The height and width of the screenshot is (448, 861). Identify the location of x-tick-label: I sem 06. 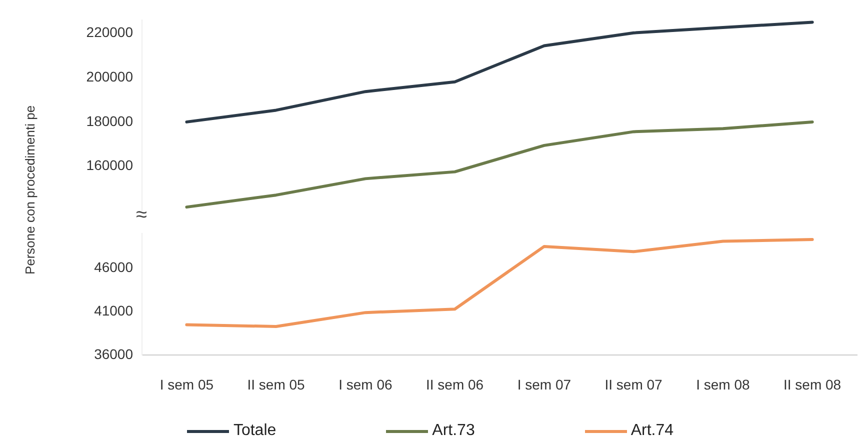
(365, 384).